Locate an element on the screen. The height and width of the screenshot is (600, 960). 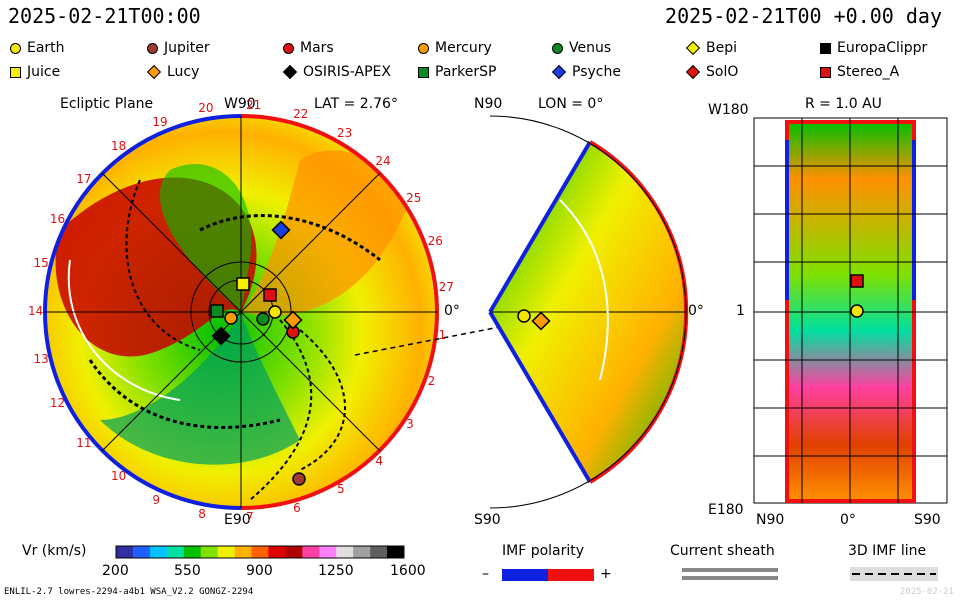
carrington-label: 22 is located at coordinates (301, 113).